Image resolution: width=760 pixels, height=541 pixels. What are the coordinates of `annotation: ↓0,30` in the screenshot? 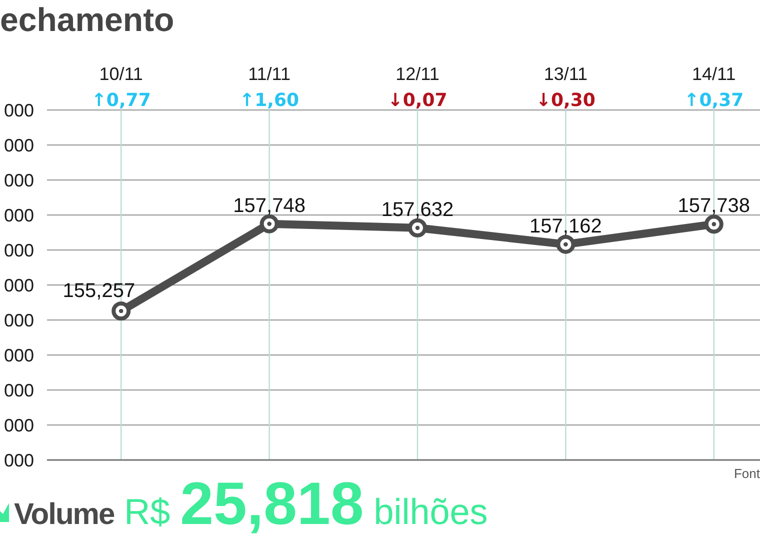 It's located at (566, 100).